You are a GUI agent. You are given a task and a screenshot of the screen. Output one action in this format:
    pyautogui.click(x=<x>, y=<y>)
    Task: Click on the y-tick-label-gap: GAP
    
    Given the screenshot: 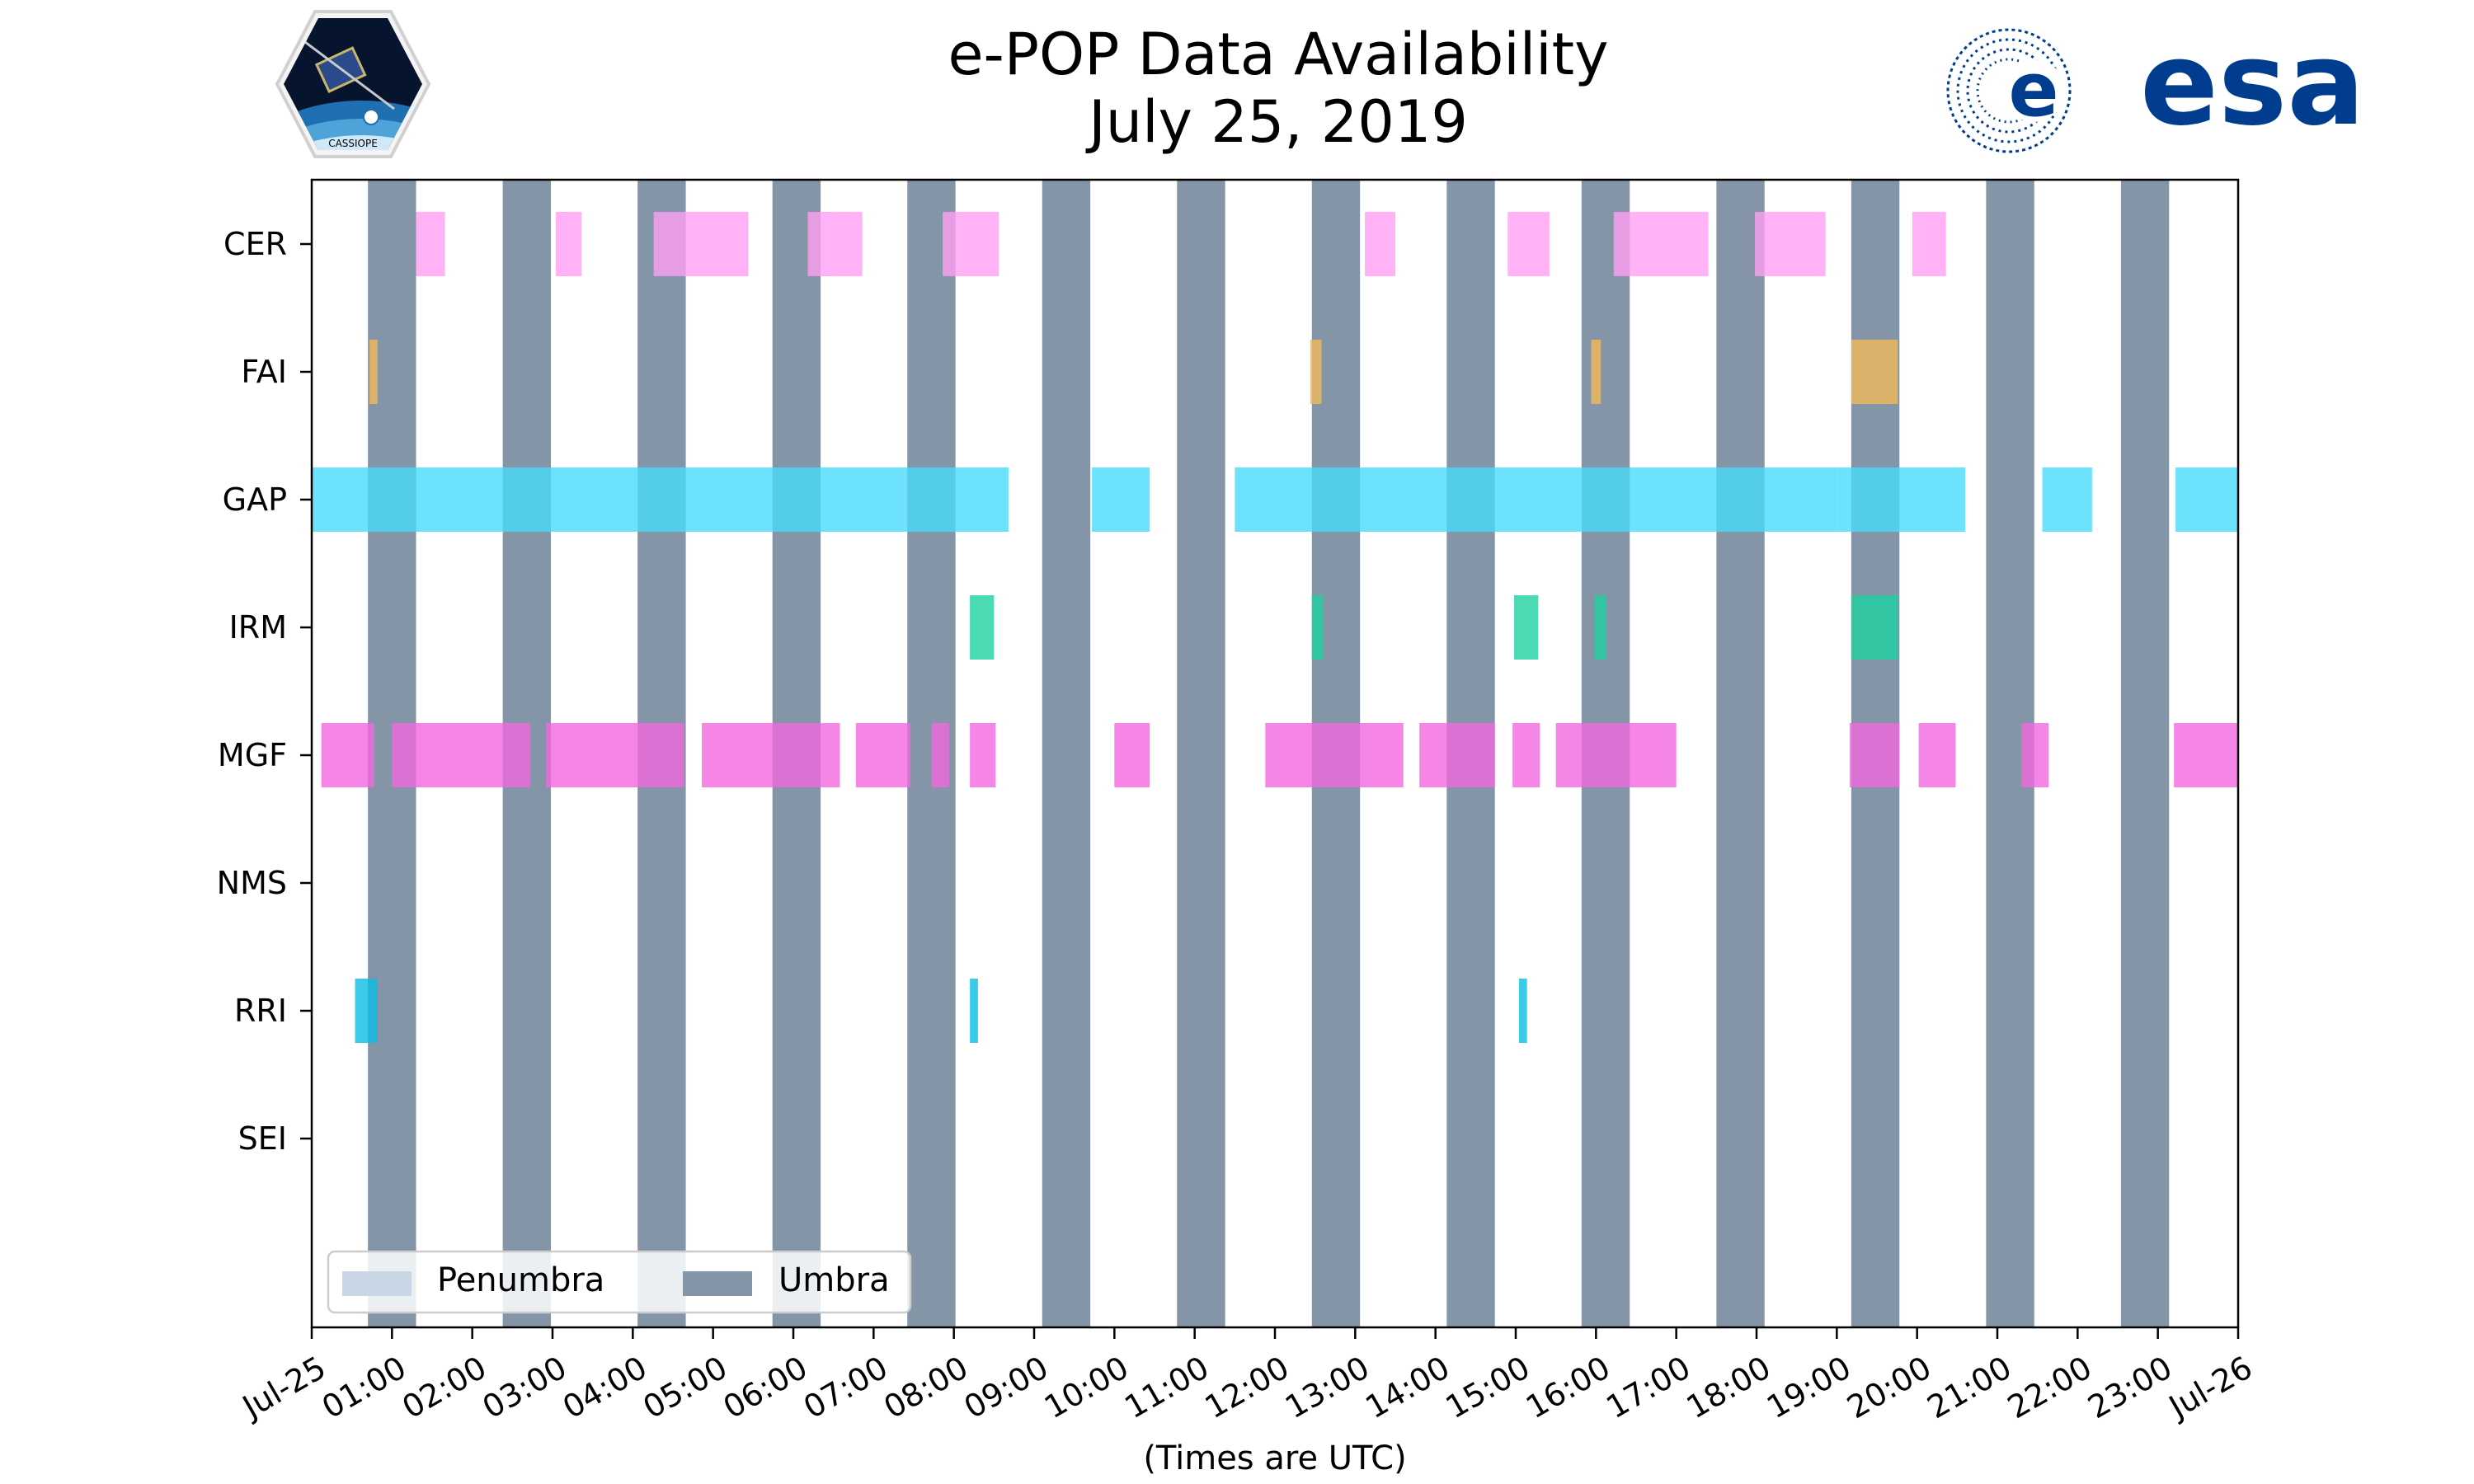 What is the action you would take?
    pyautogui.click(x=255, y=500)
    